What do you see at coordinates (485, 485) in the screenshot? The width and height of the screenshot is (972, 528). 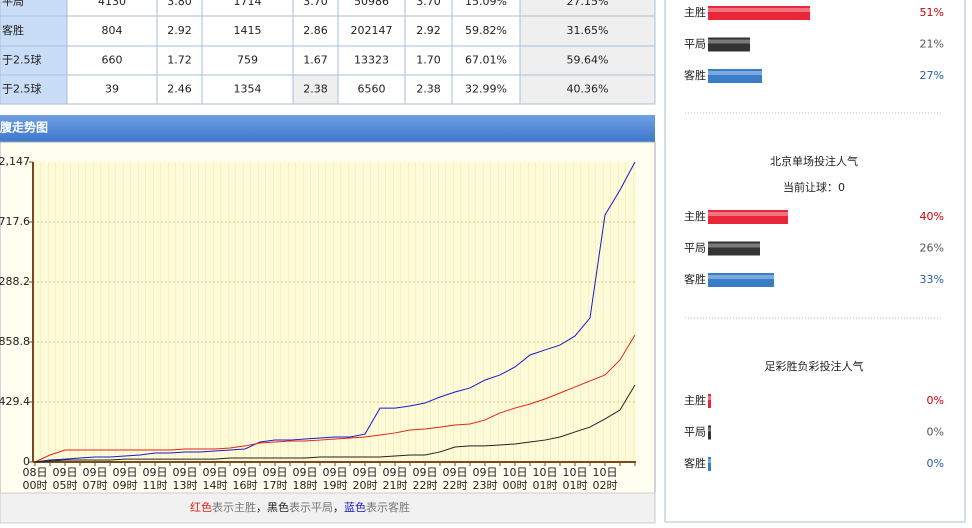 I see `x-tick-label: 23时` at bounding box center [485, 485].